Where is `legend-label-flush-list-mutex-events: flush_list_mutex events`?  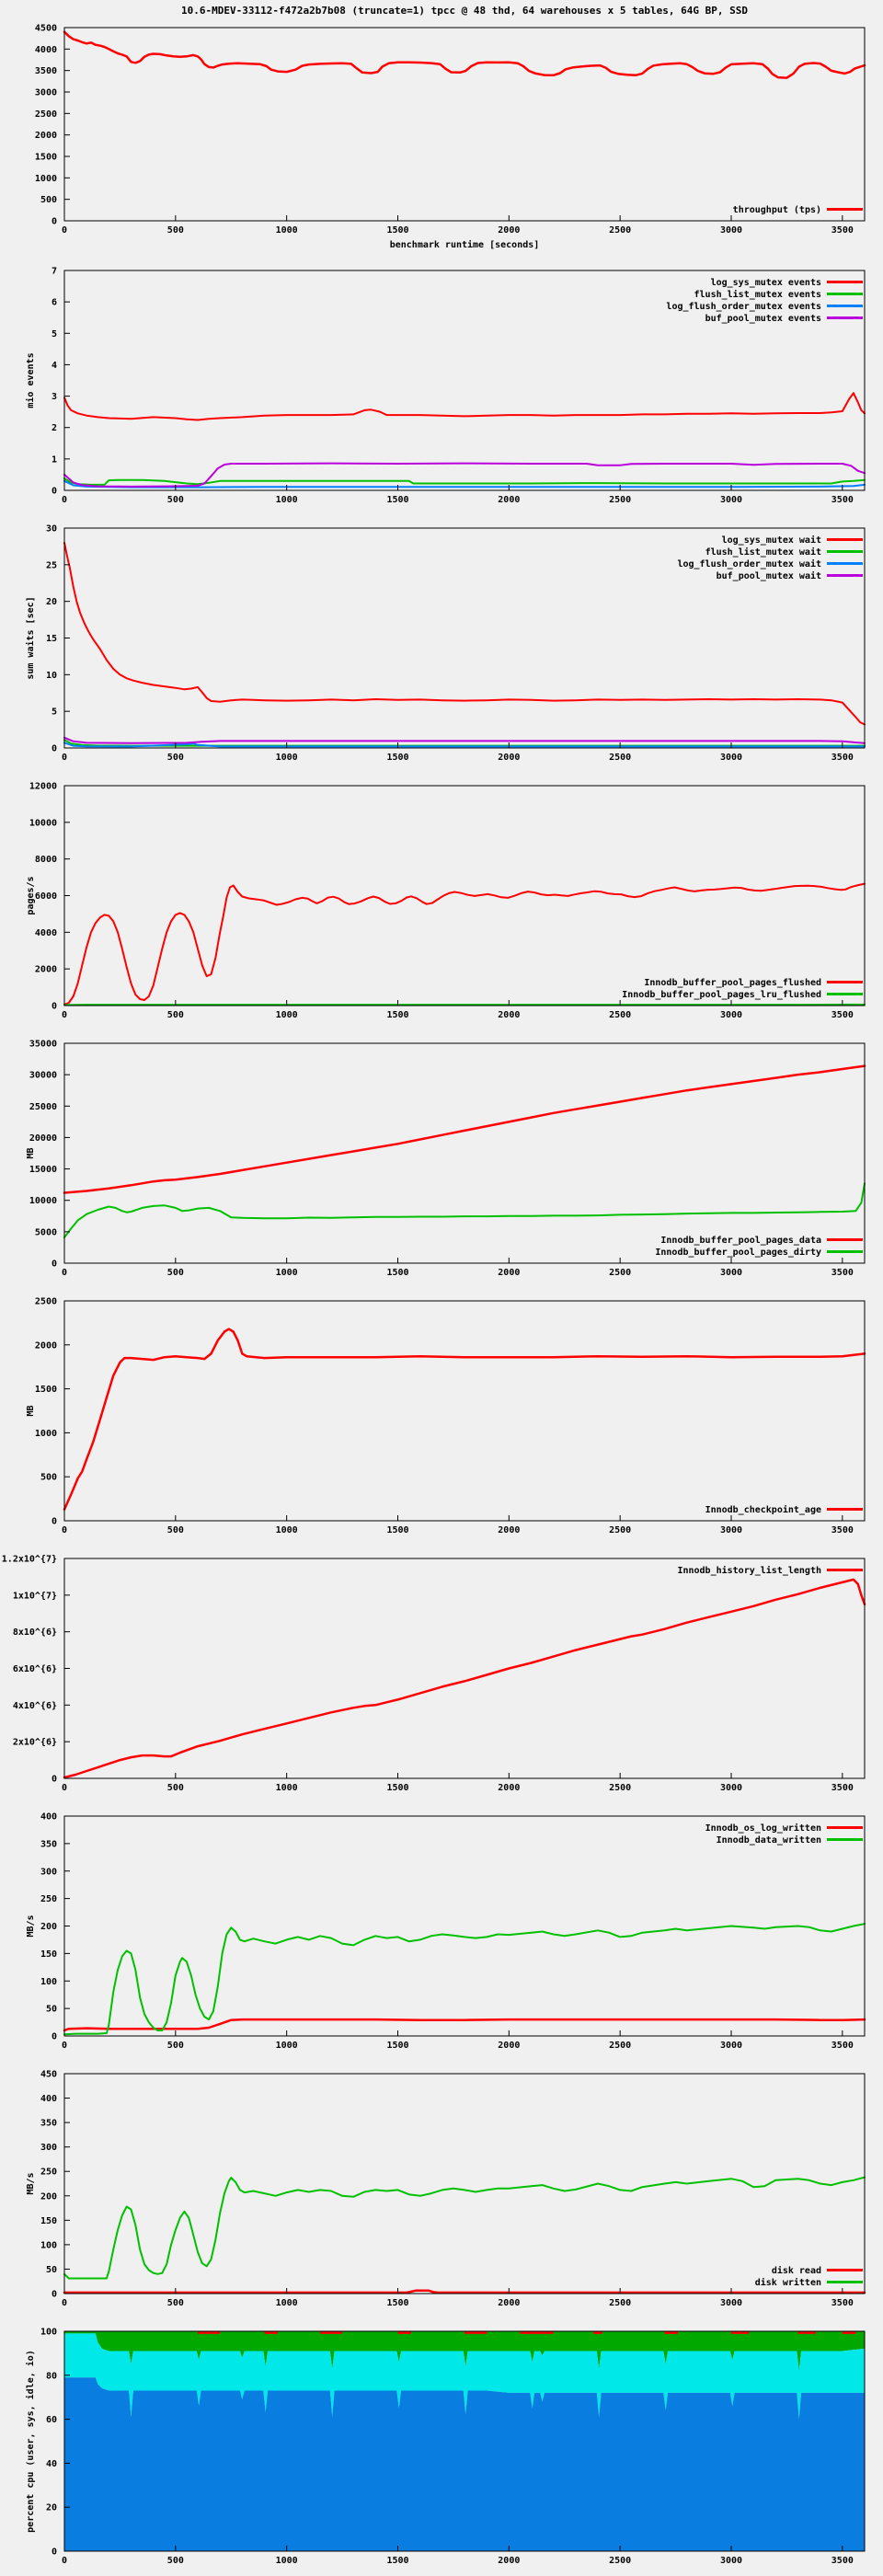
legend-label-flush-list-mutex-events: flush_list_mutex events is located at coordinates (757, 294).